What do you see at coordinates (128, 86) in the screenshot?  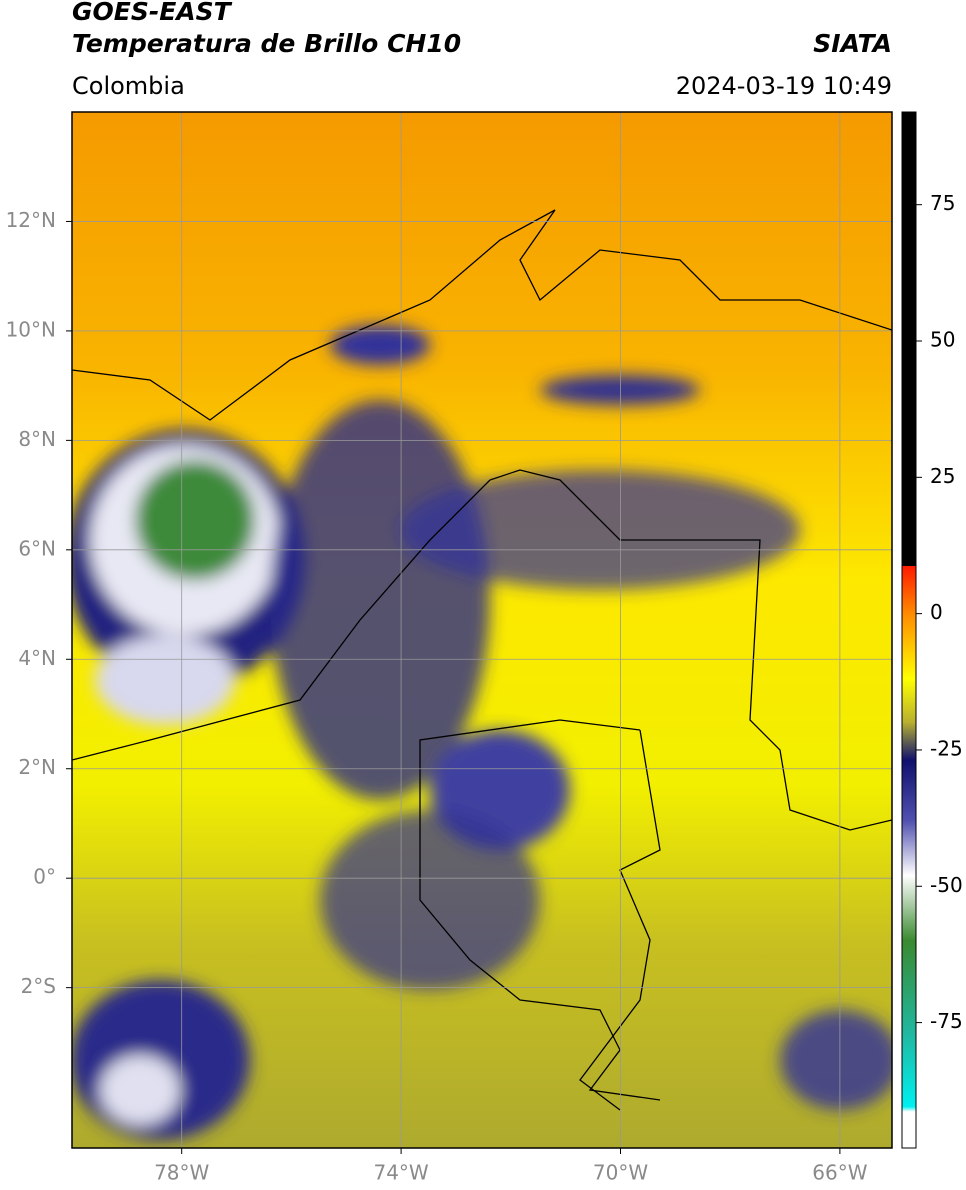 I see `region: Colombia` at bounding box center [128, 86].